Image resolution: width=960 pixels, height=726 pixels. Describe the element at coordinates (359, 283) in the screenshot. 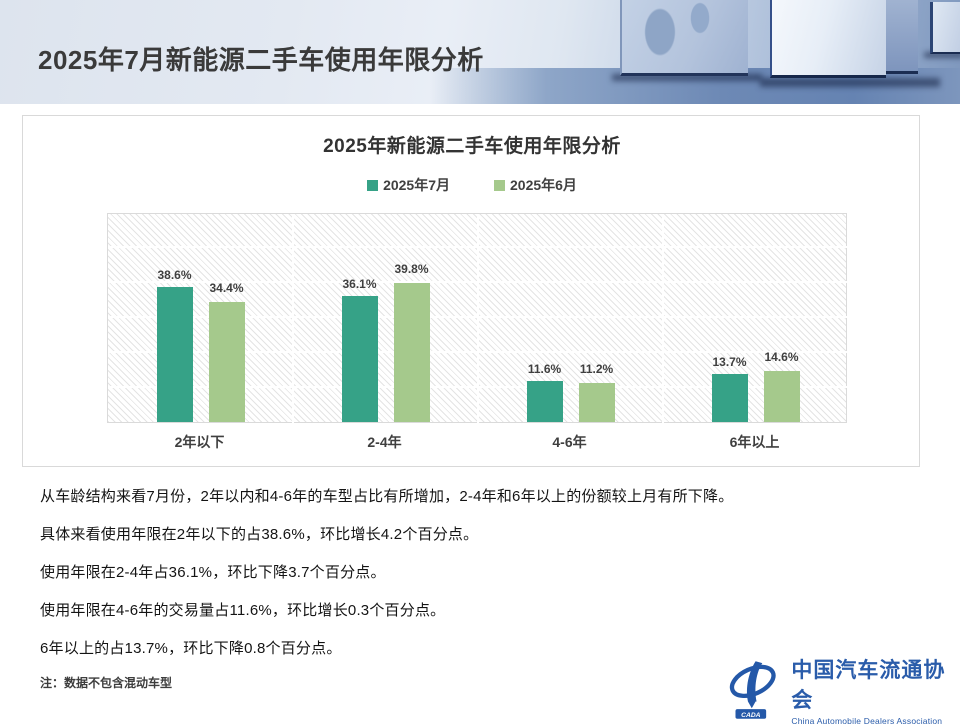

I see `bar-data-label: 36.1%` at that location.